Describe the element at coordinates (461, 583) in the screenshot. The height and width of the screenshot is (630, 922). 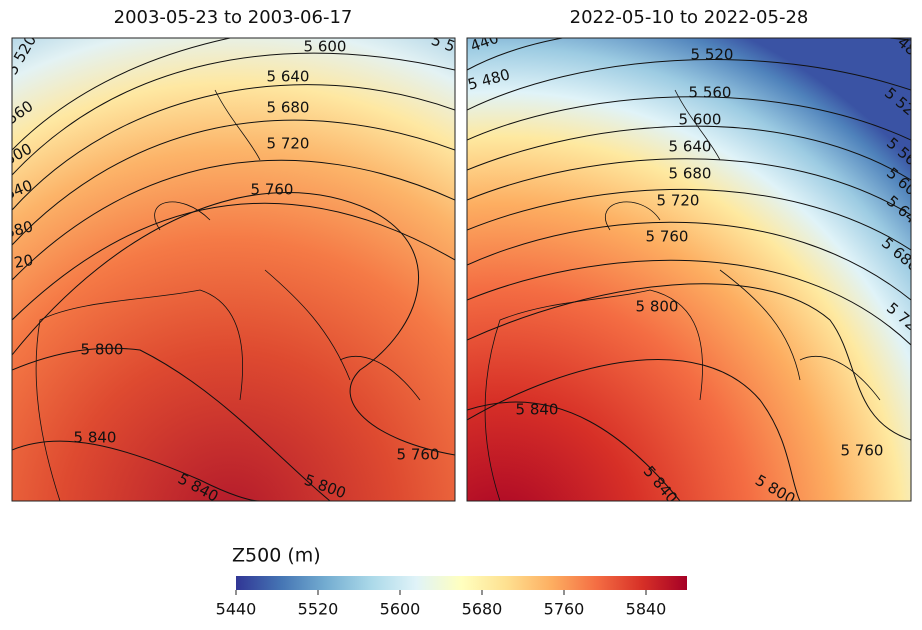
I see `colorbar-scale` at that location.